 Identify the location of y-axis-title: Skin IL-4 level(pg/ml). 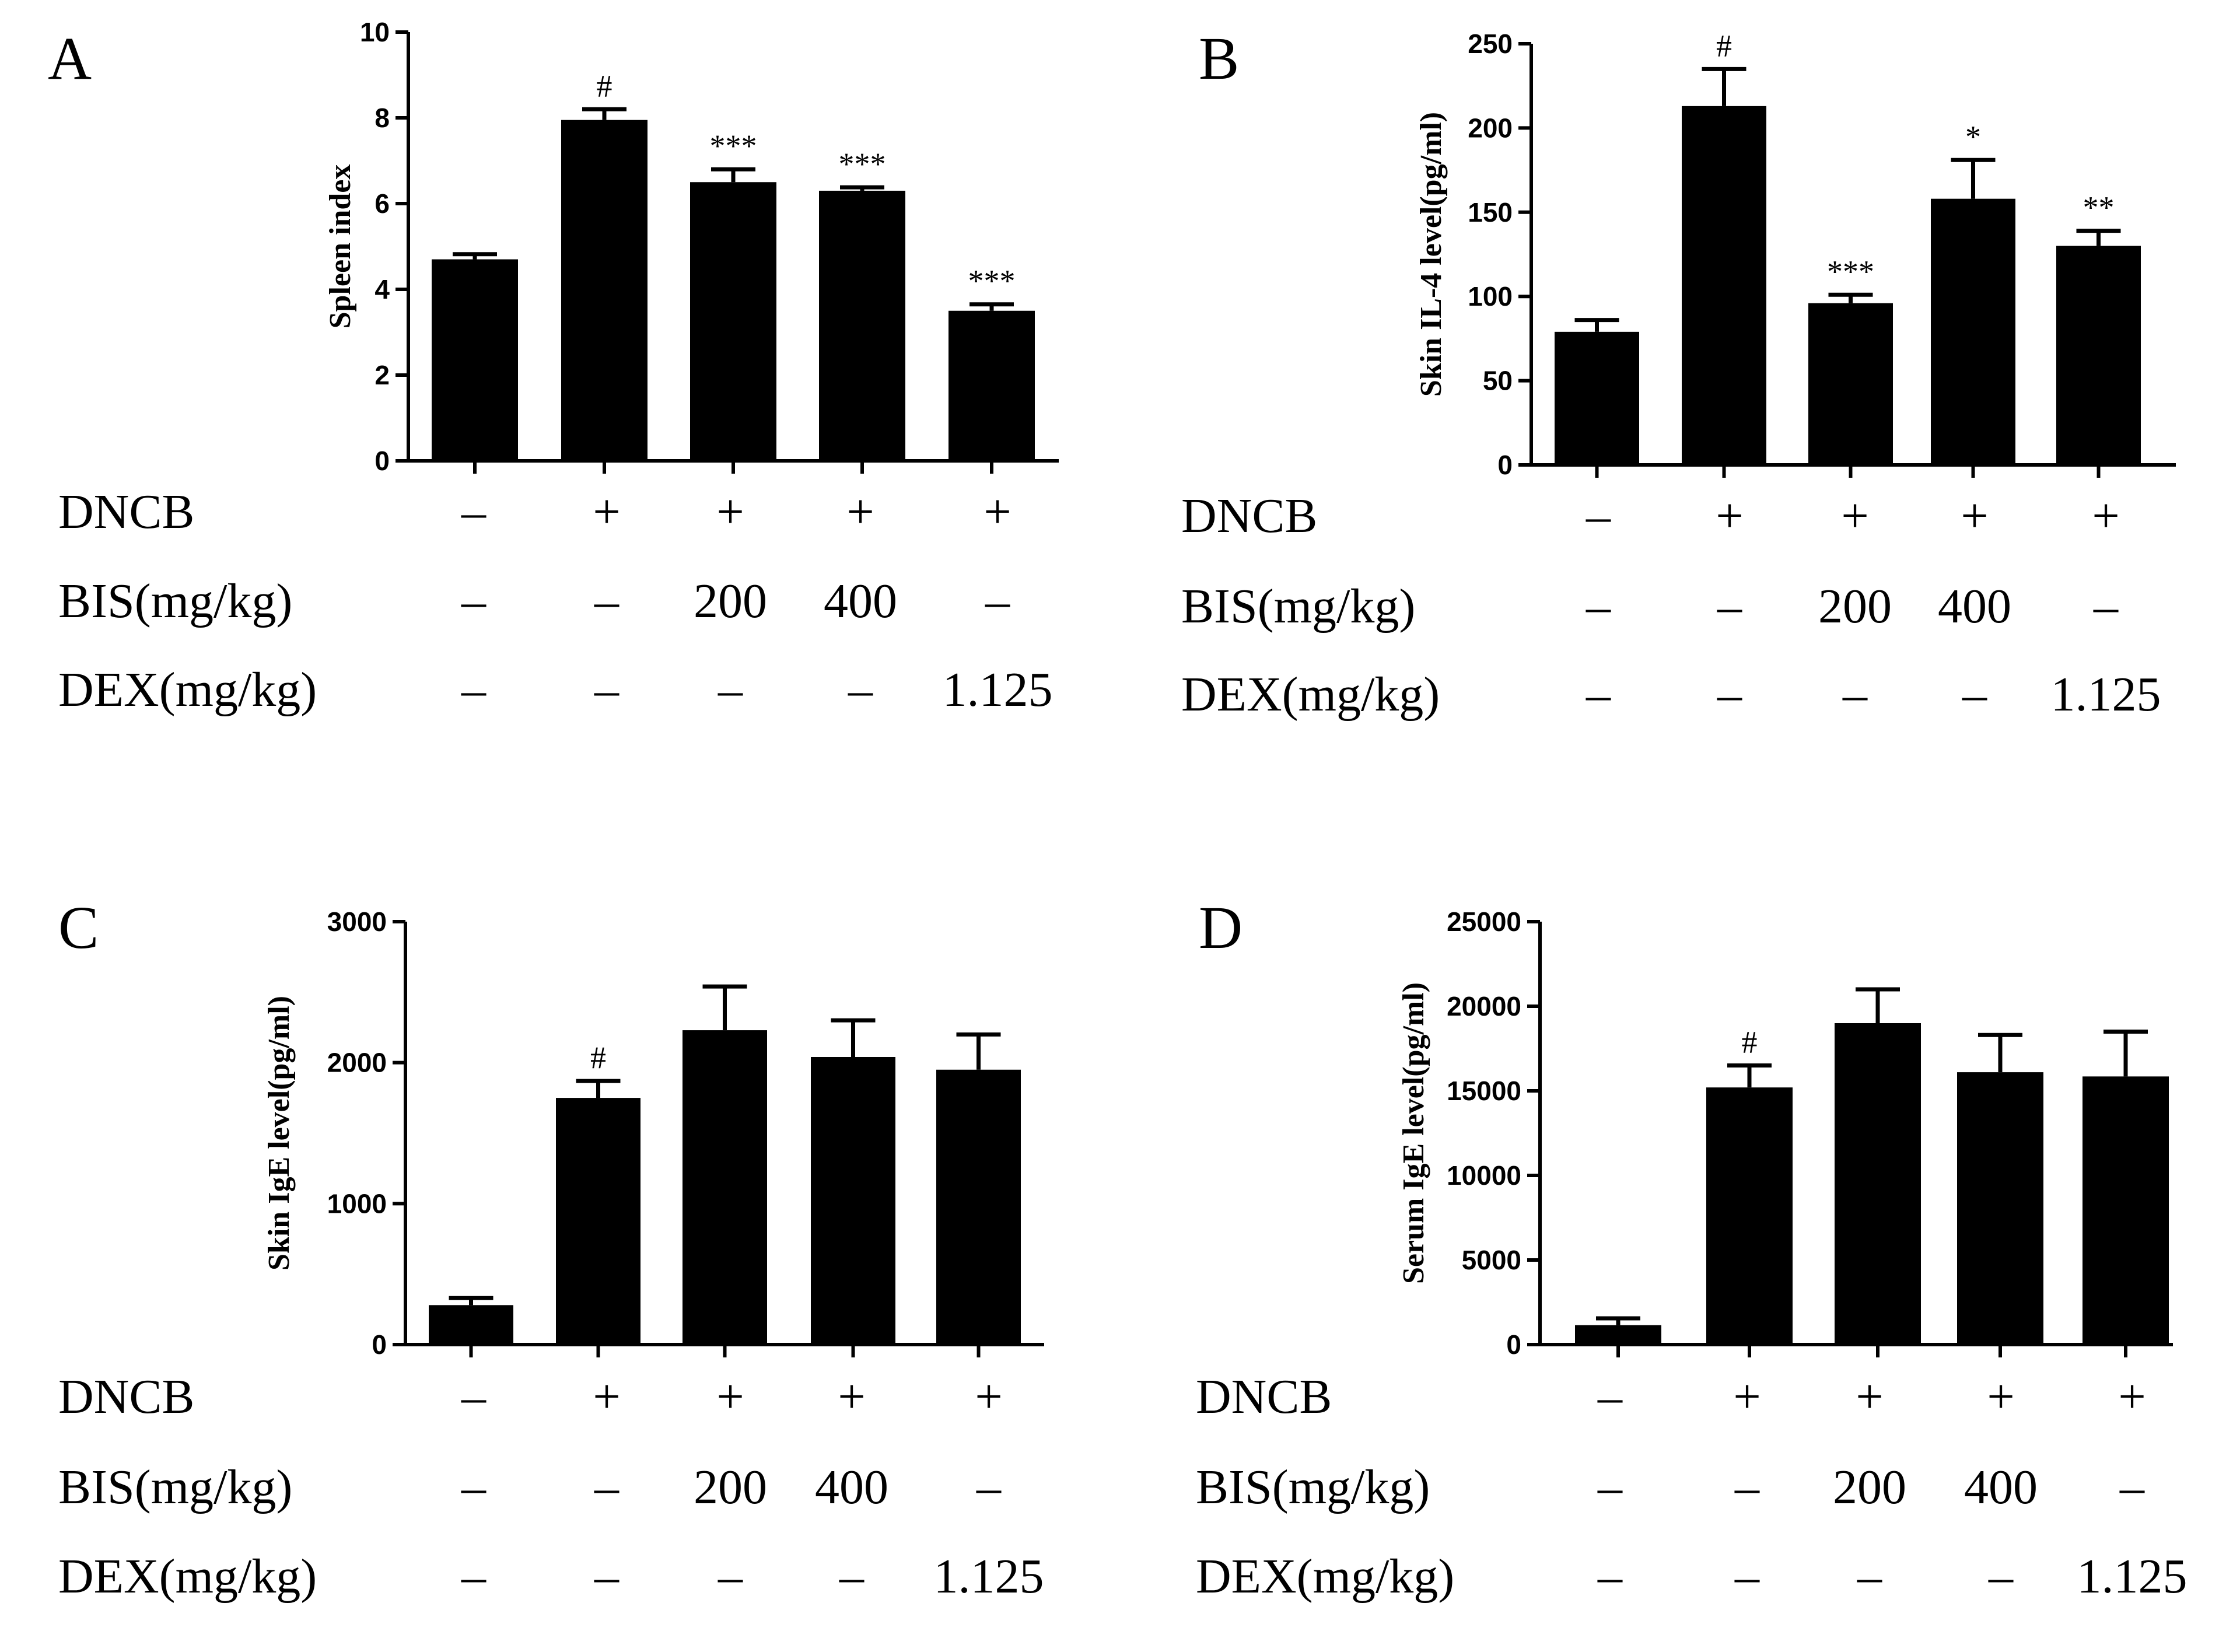
(1431, 254).